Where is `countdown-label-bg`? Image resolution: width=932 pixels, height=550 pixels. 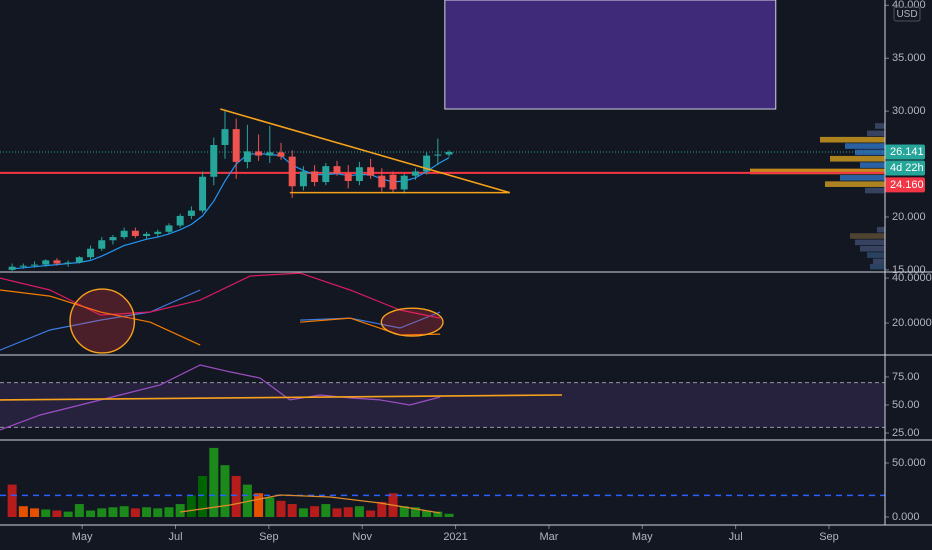 countdown-label-bg is located at coordinates (905, 168).